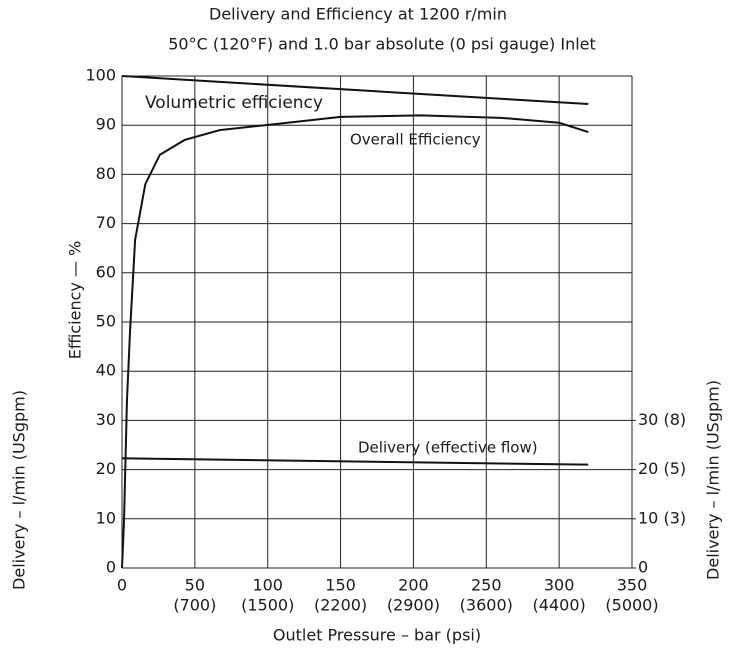 The height and width of the screenshot is (653, 740). What do you see at coordinates (106, 271) in the screenshot?
I see `y-tick-label: 60` at bounding box center [106, 271].